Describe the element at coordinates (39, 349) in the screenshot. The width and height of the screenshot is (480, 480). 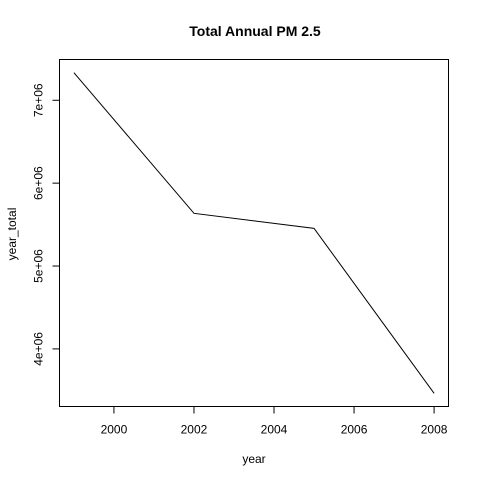
I see `y-tick-label-0: 4e+06` at that location.